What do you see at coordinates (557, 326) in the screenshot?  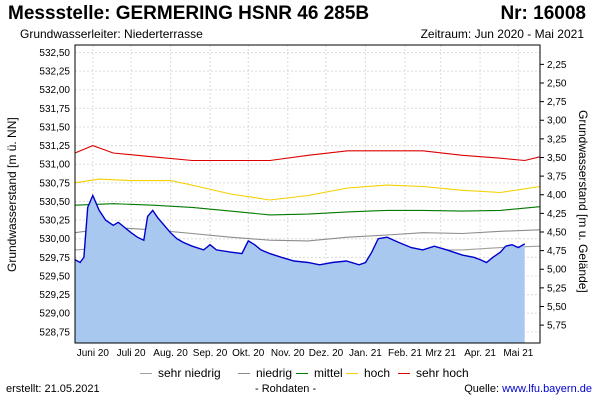 I see `y-tick-label-right: 5,75` at bounding box center [557, 326].